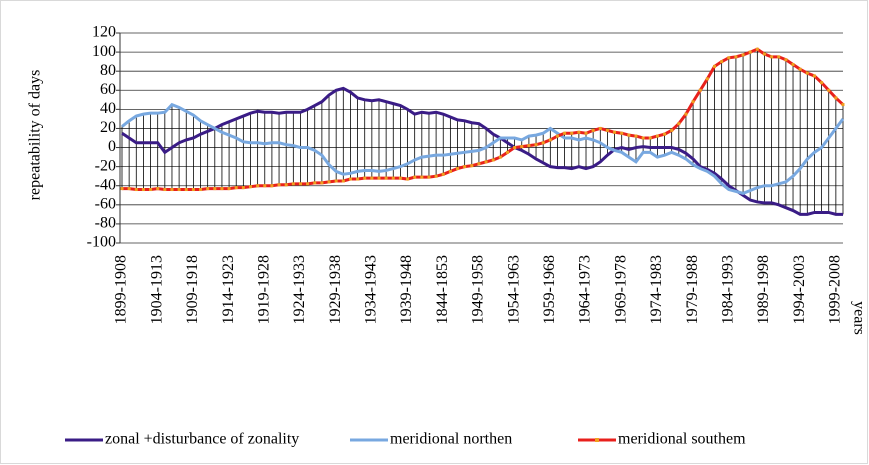 The width and height of the screenshot is (869, 465). Describe the element at coordinates (108, 127) in the screenshot. I see `y-tick-label: 20` at that location.